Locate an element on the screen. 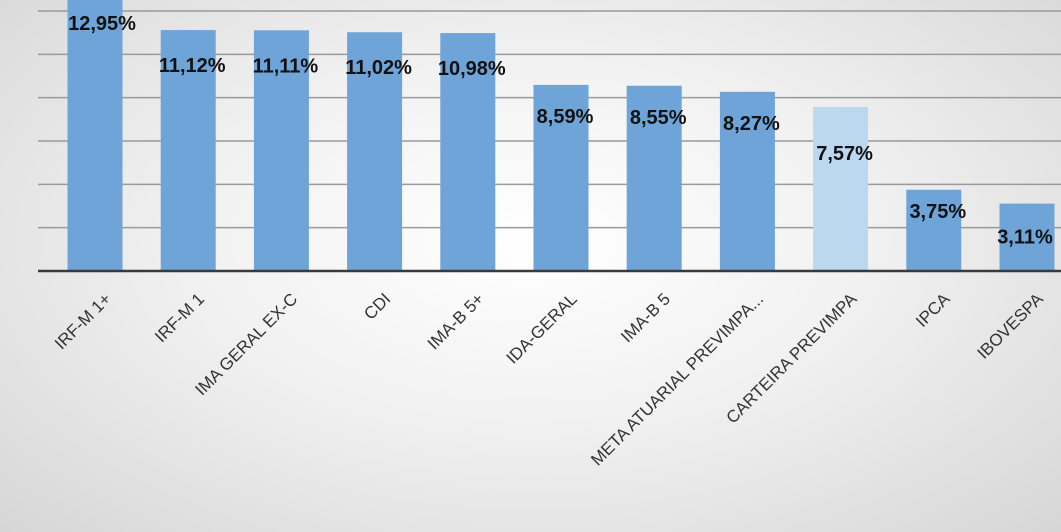 This screenshot has width=1061, height=532. data-label: 10,98% is located at coordinates (472, 69).